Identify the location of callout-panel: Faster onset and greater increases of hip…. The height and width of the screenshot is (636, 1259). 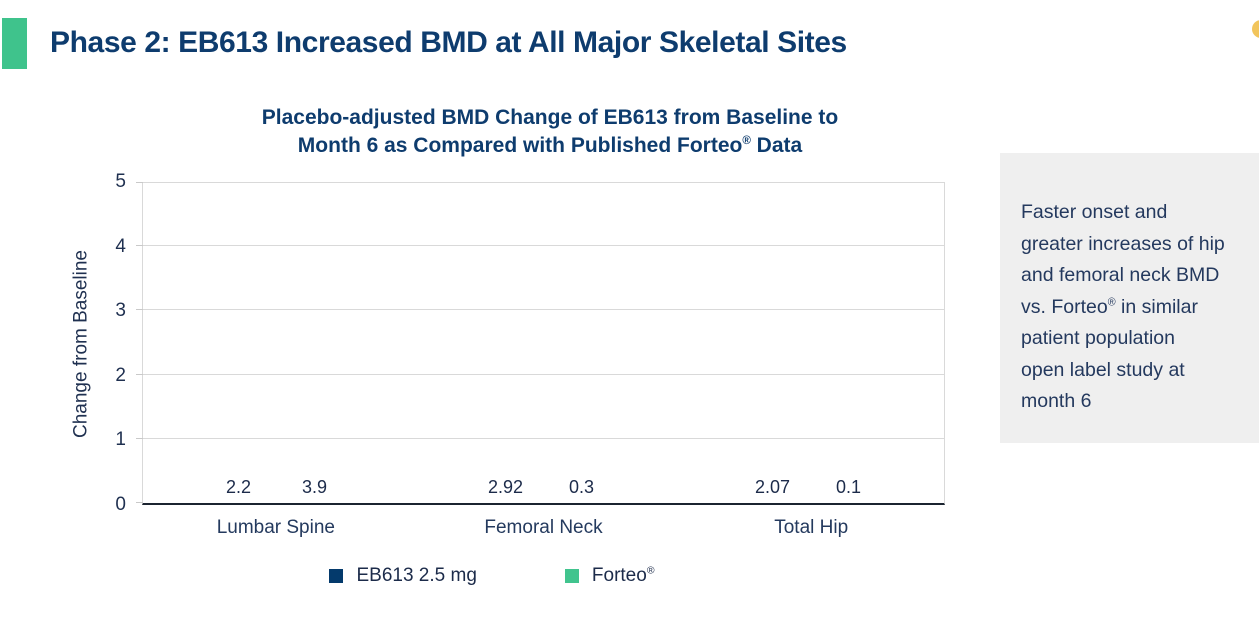
(1129, 298).